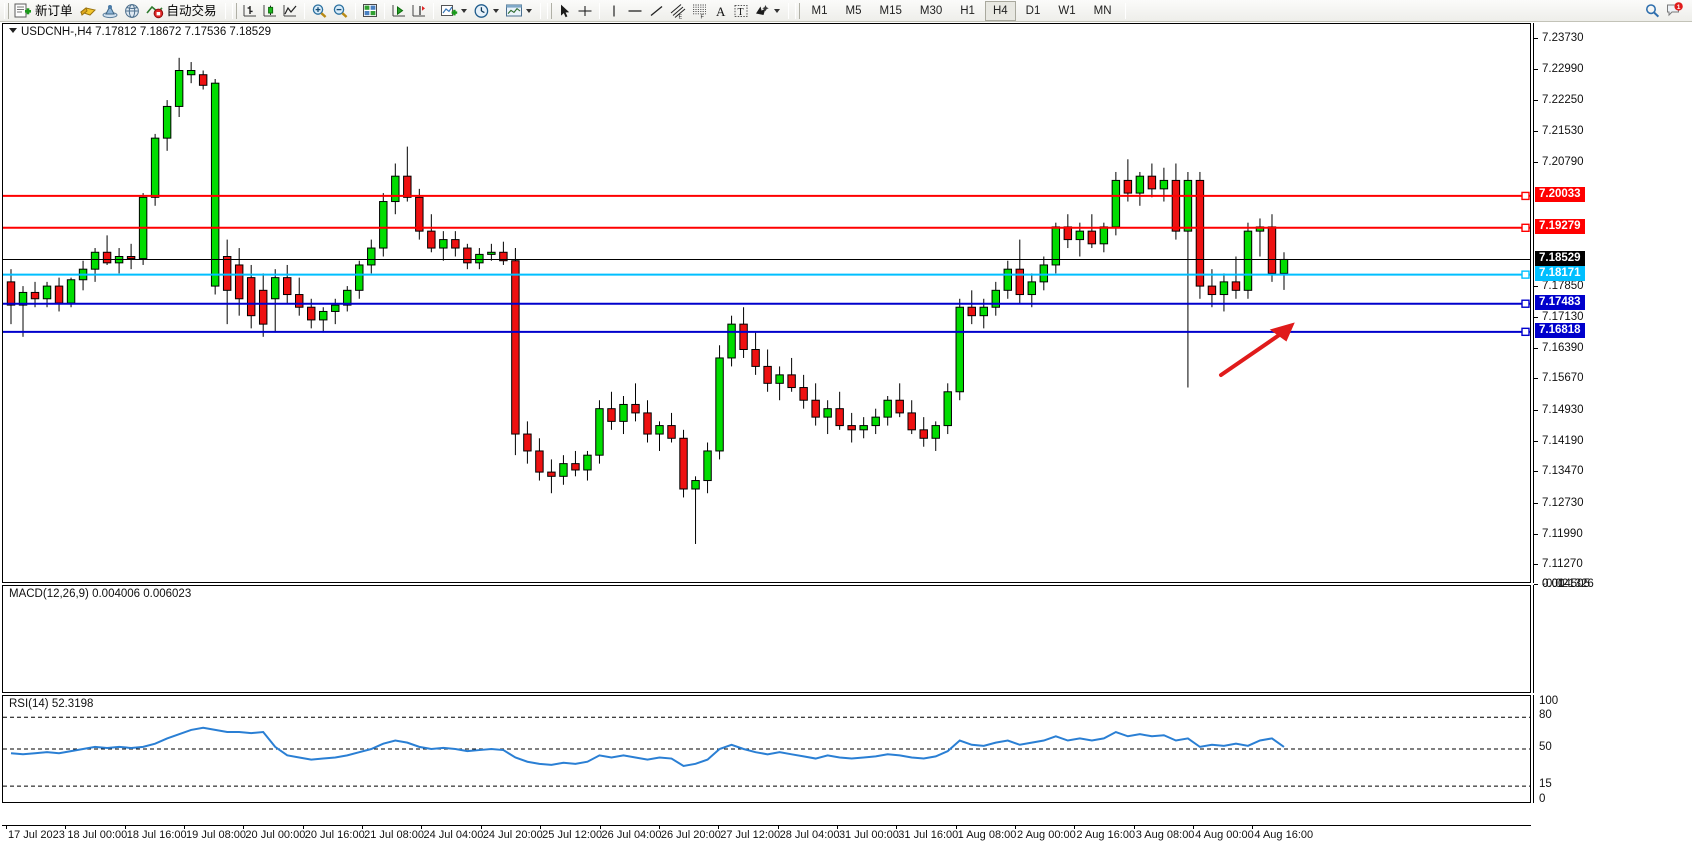 This screenshot has width=1692, height=846. Describe the element at coordinates (585, 11) in the screenshot. I see `crosshair-icon` at that location.